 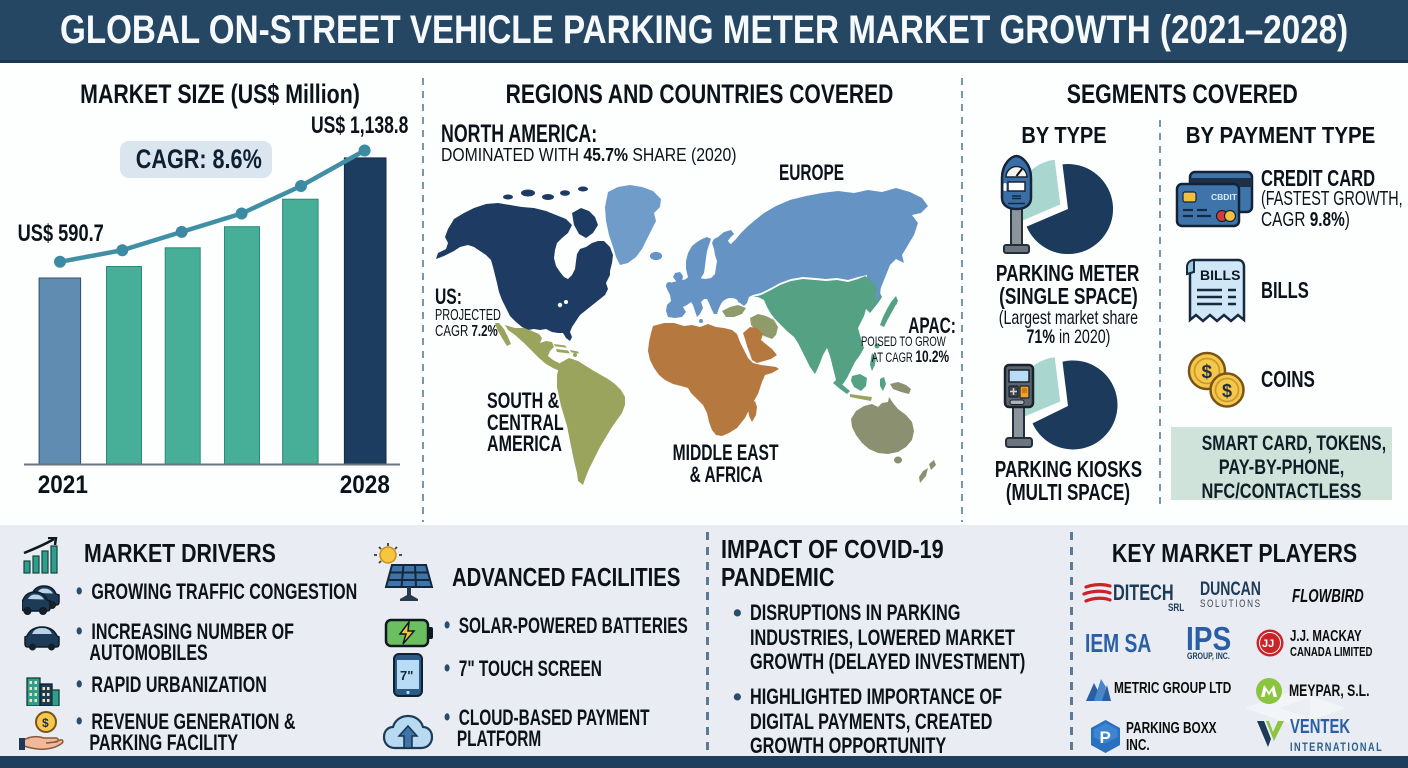 I want to click on svg-text: 7", so click(x=406, y=675).